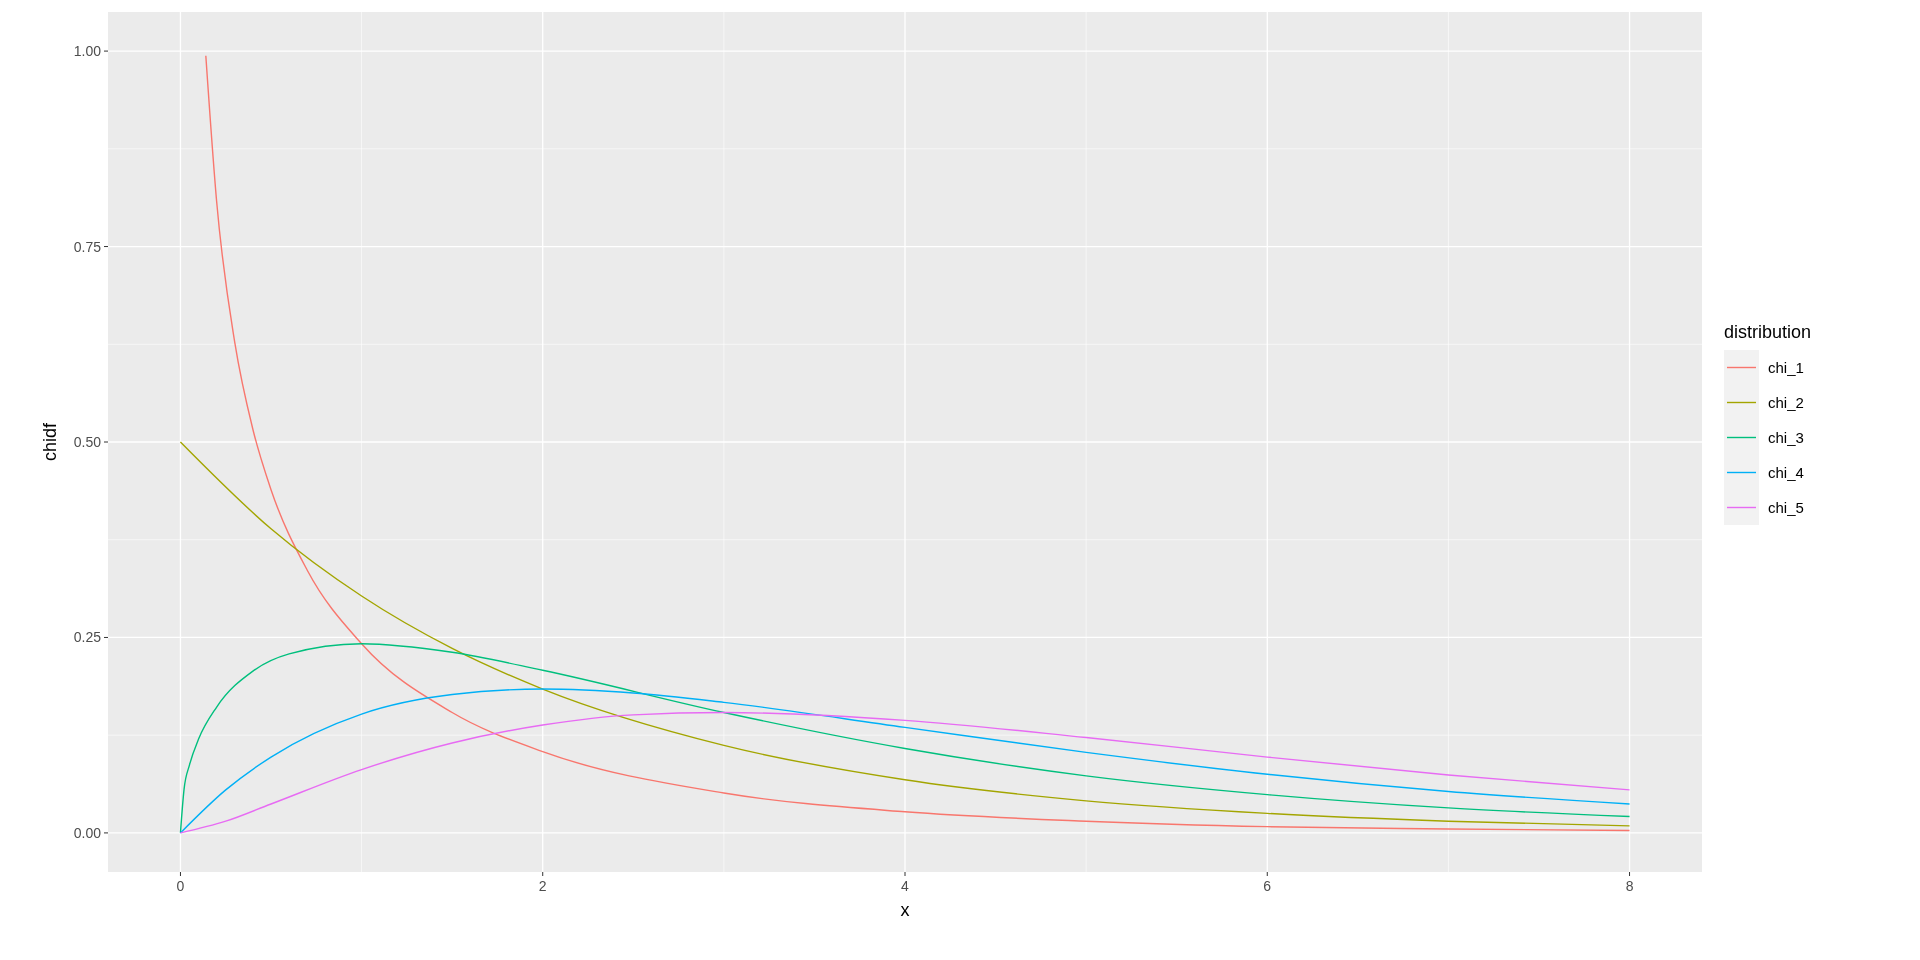 The height and width of the screenshot is (960, 1920). What do you see at coordinates (87, 637) in the screenshot?
I see `y-tick-label: 0.25` at bounding box center [87, 637].